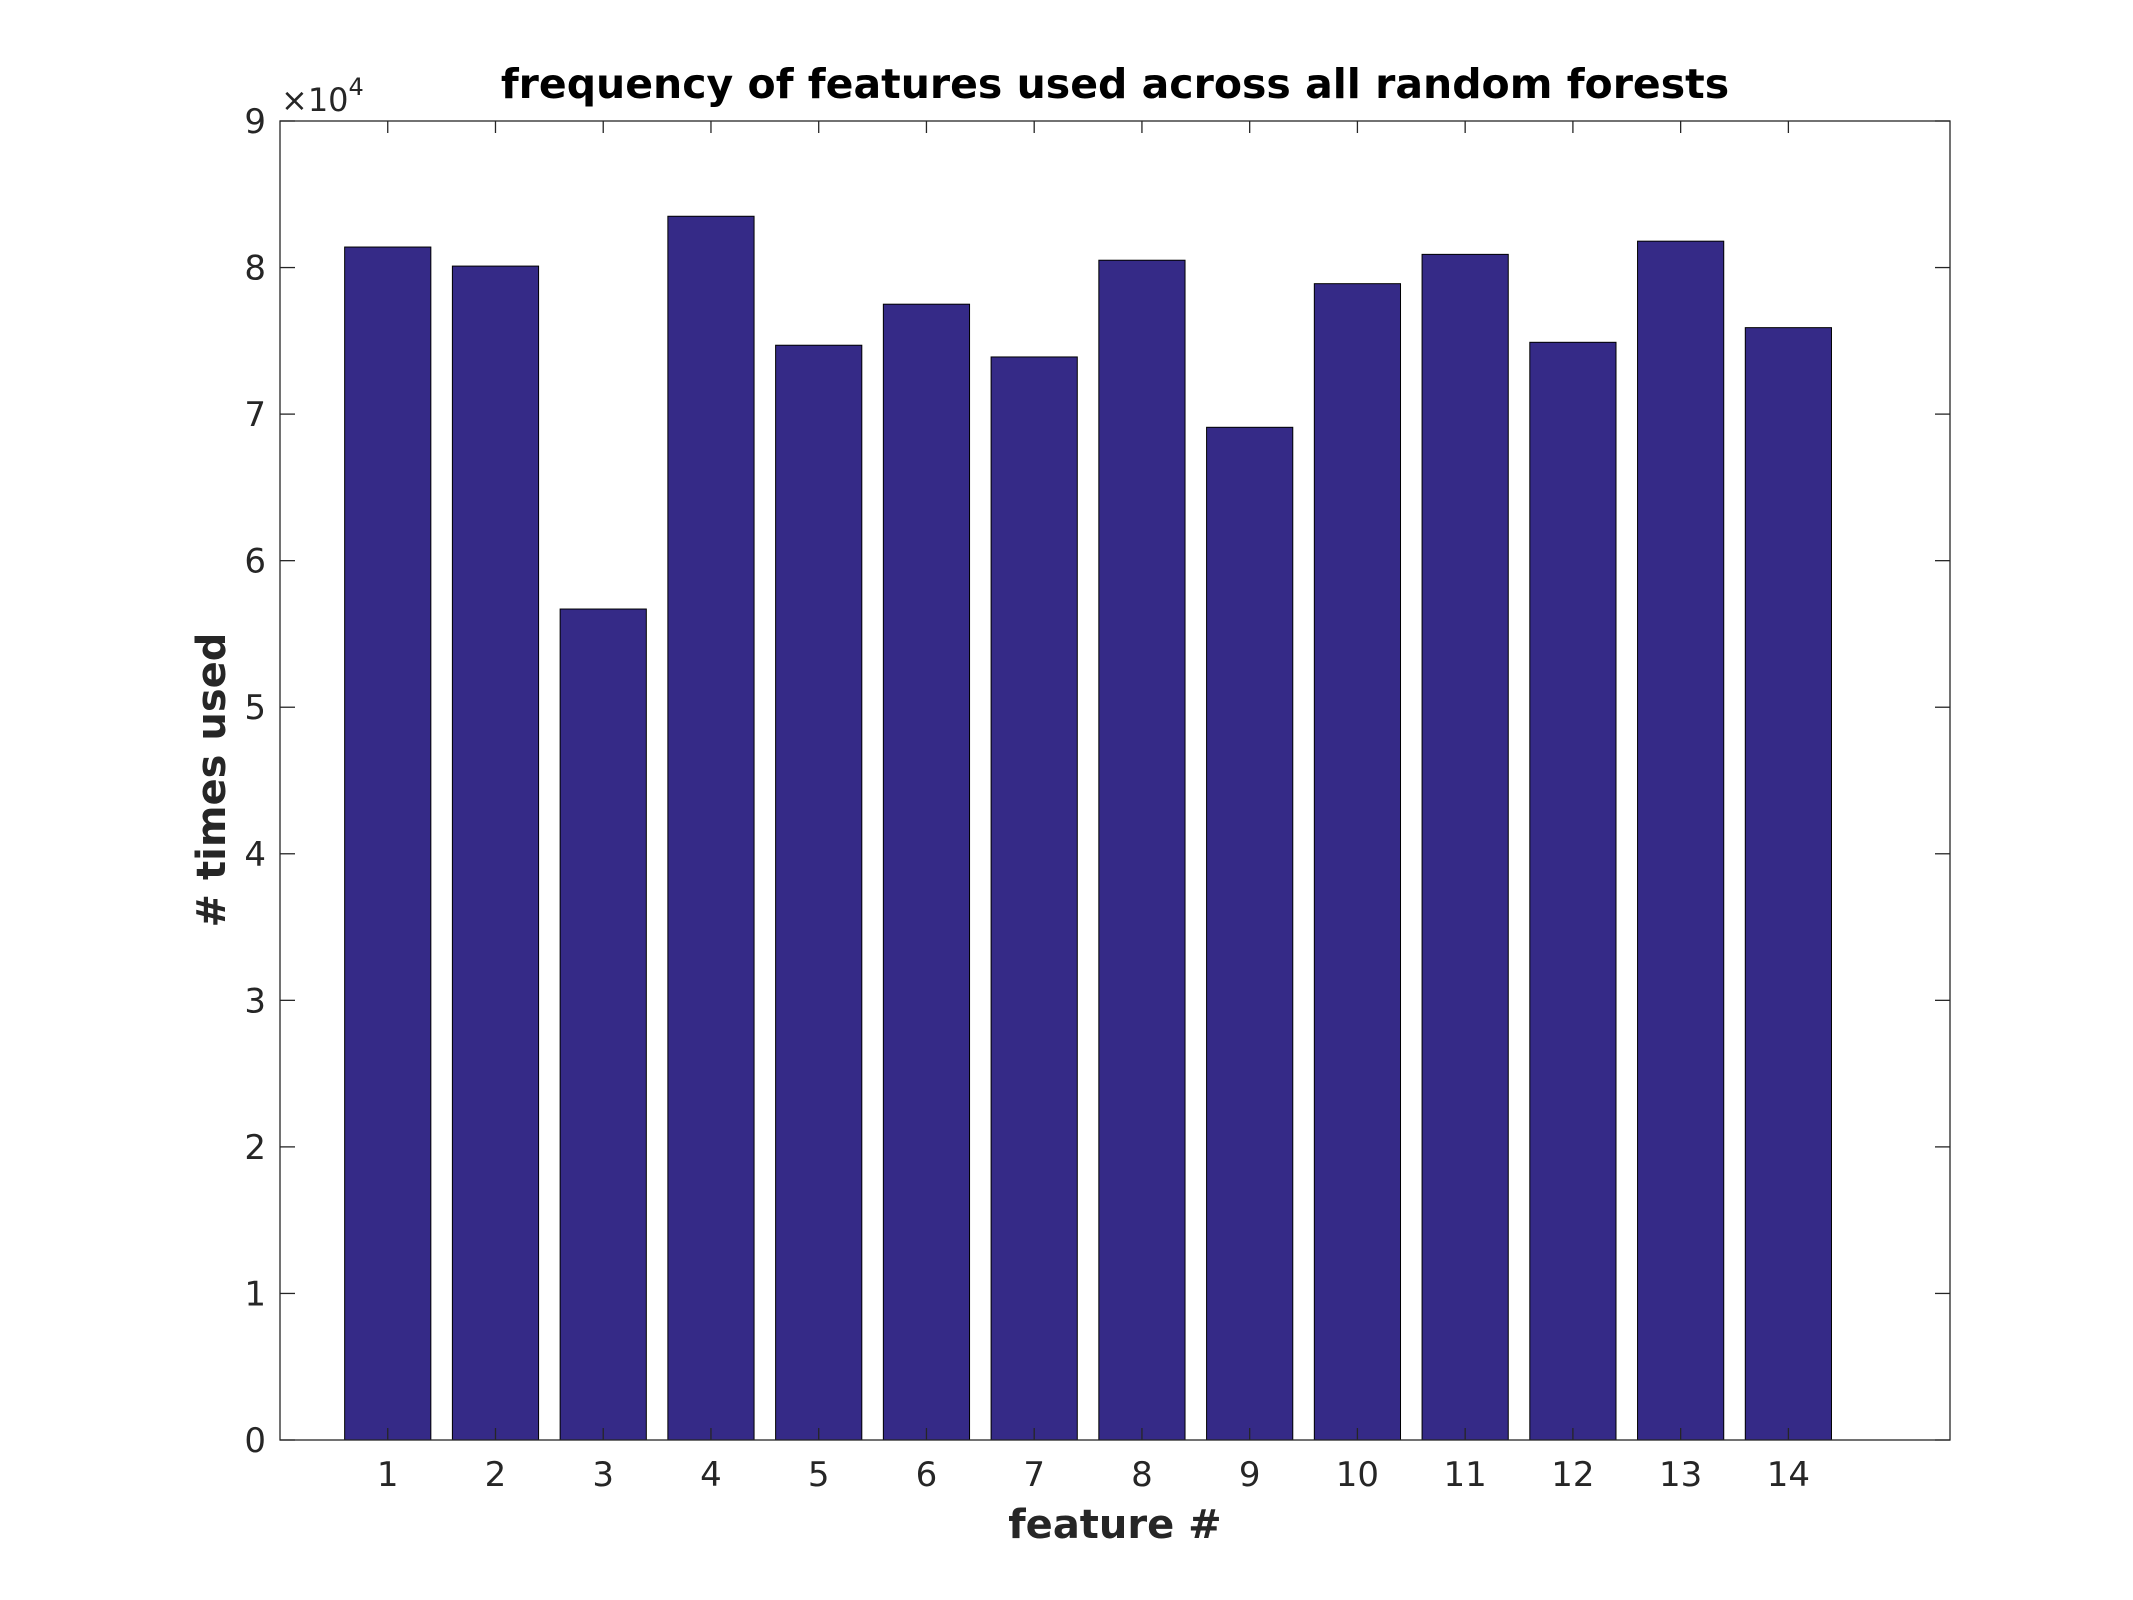  I want to click on x-tick-label-9: 9, so click(1250, 1475).